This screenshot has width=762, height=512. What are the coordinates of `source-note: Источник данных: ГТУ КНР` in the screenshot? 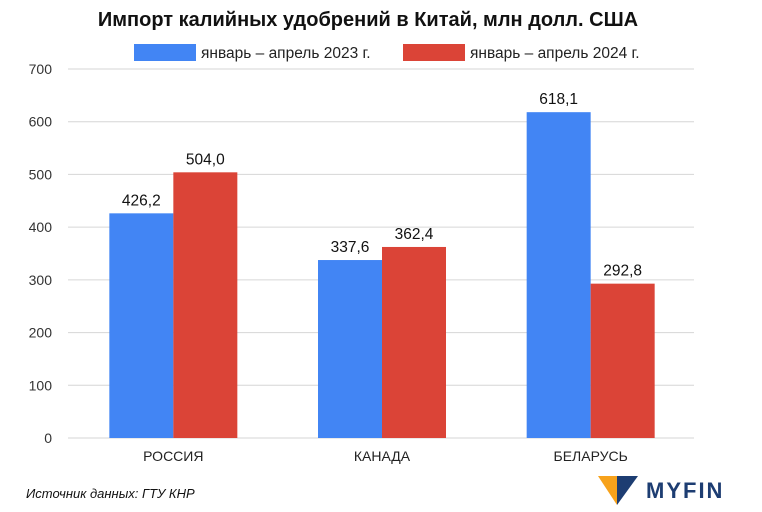 It's located at (110, 493).